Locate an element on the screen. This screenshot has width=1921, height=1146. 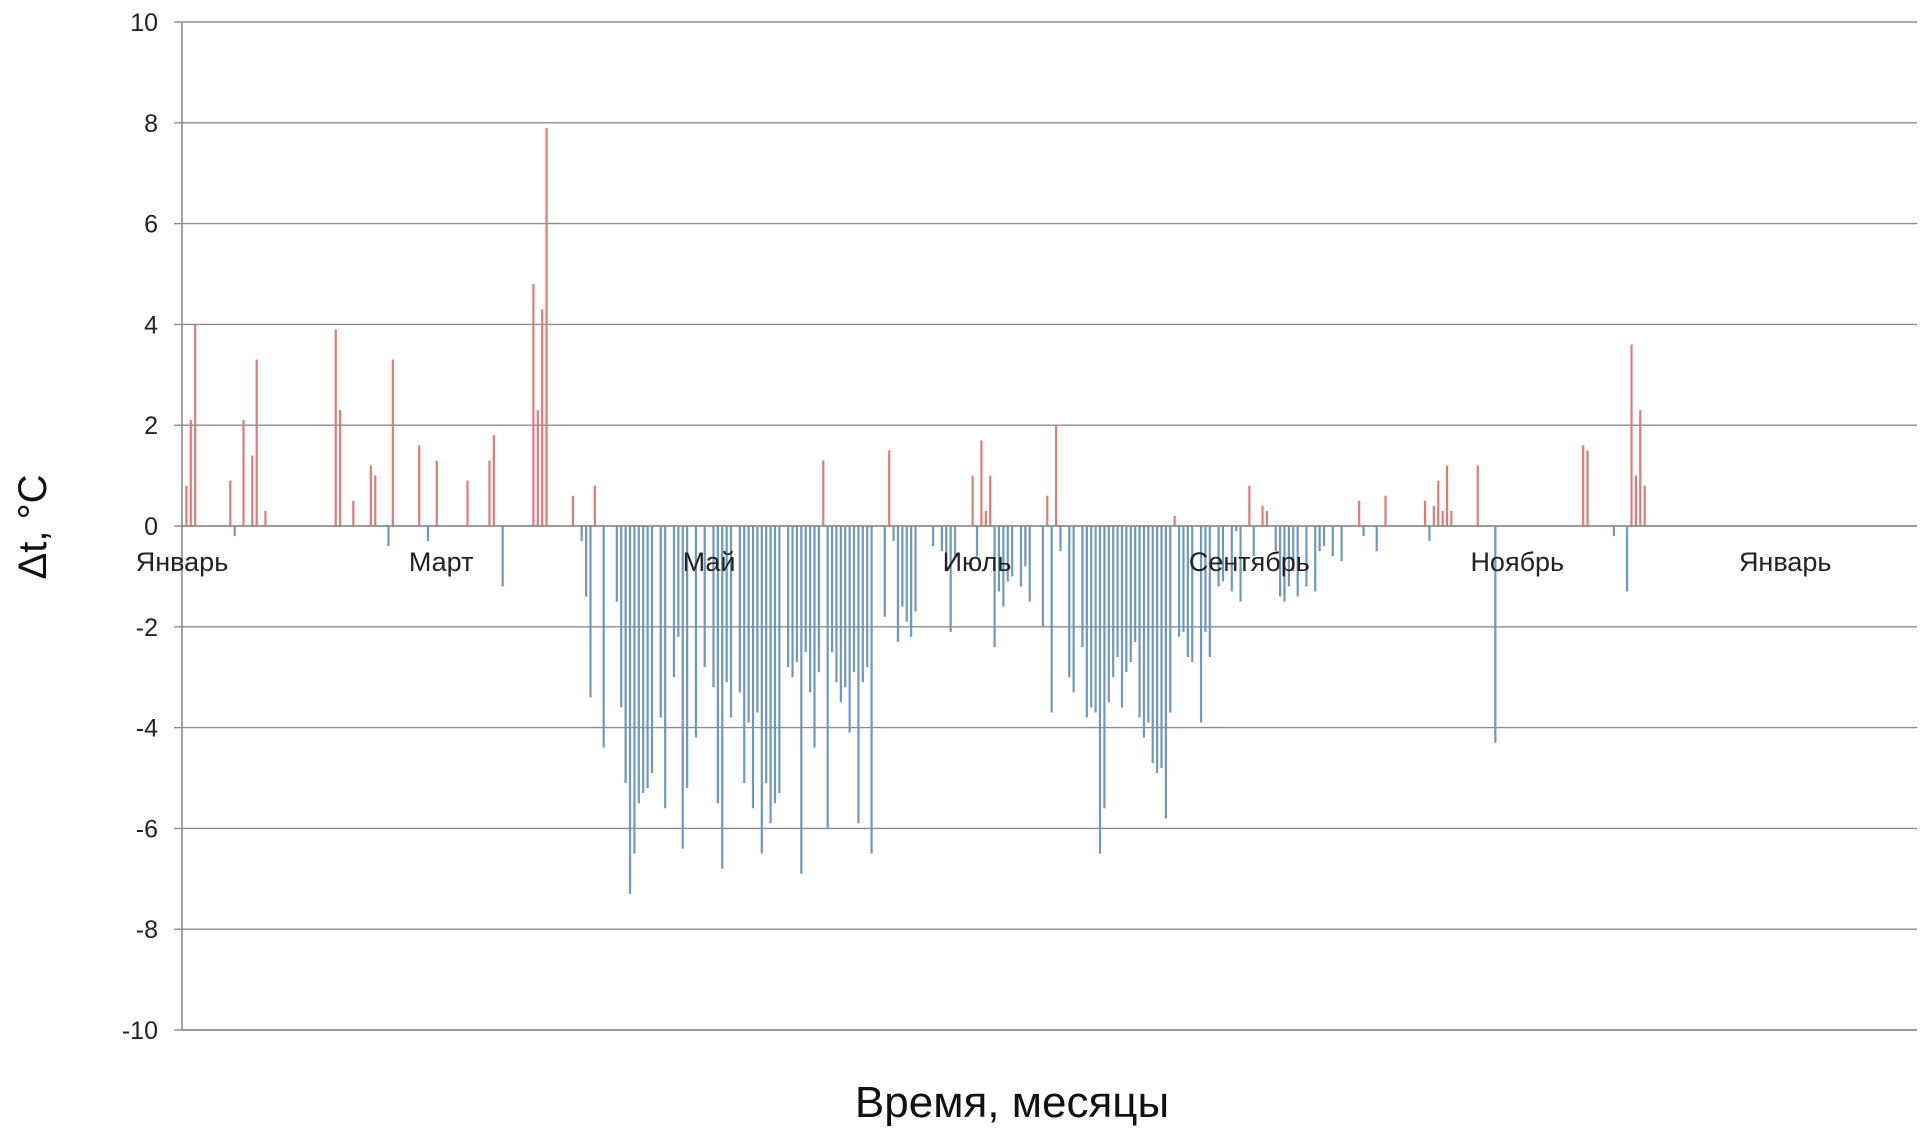
y-axis-title: Δt, °C is located at coordinates (33, 527).